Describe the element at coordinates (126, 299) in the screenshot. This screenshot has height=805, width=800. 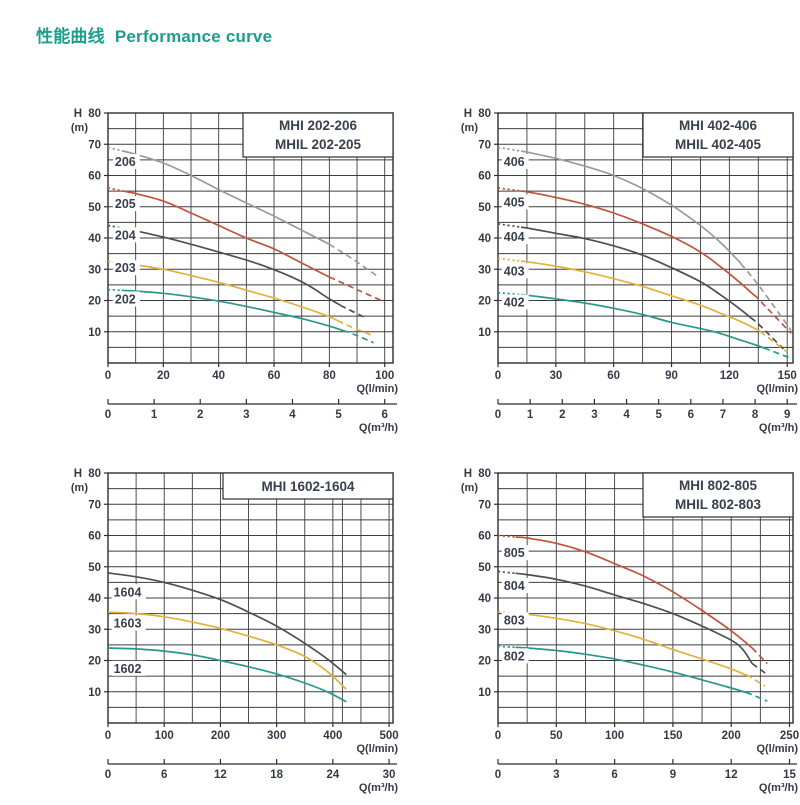
I see `series-label-202: 202` at that location.